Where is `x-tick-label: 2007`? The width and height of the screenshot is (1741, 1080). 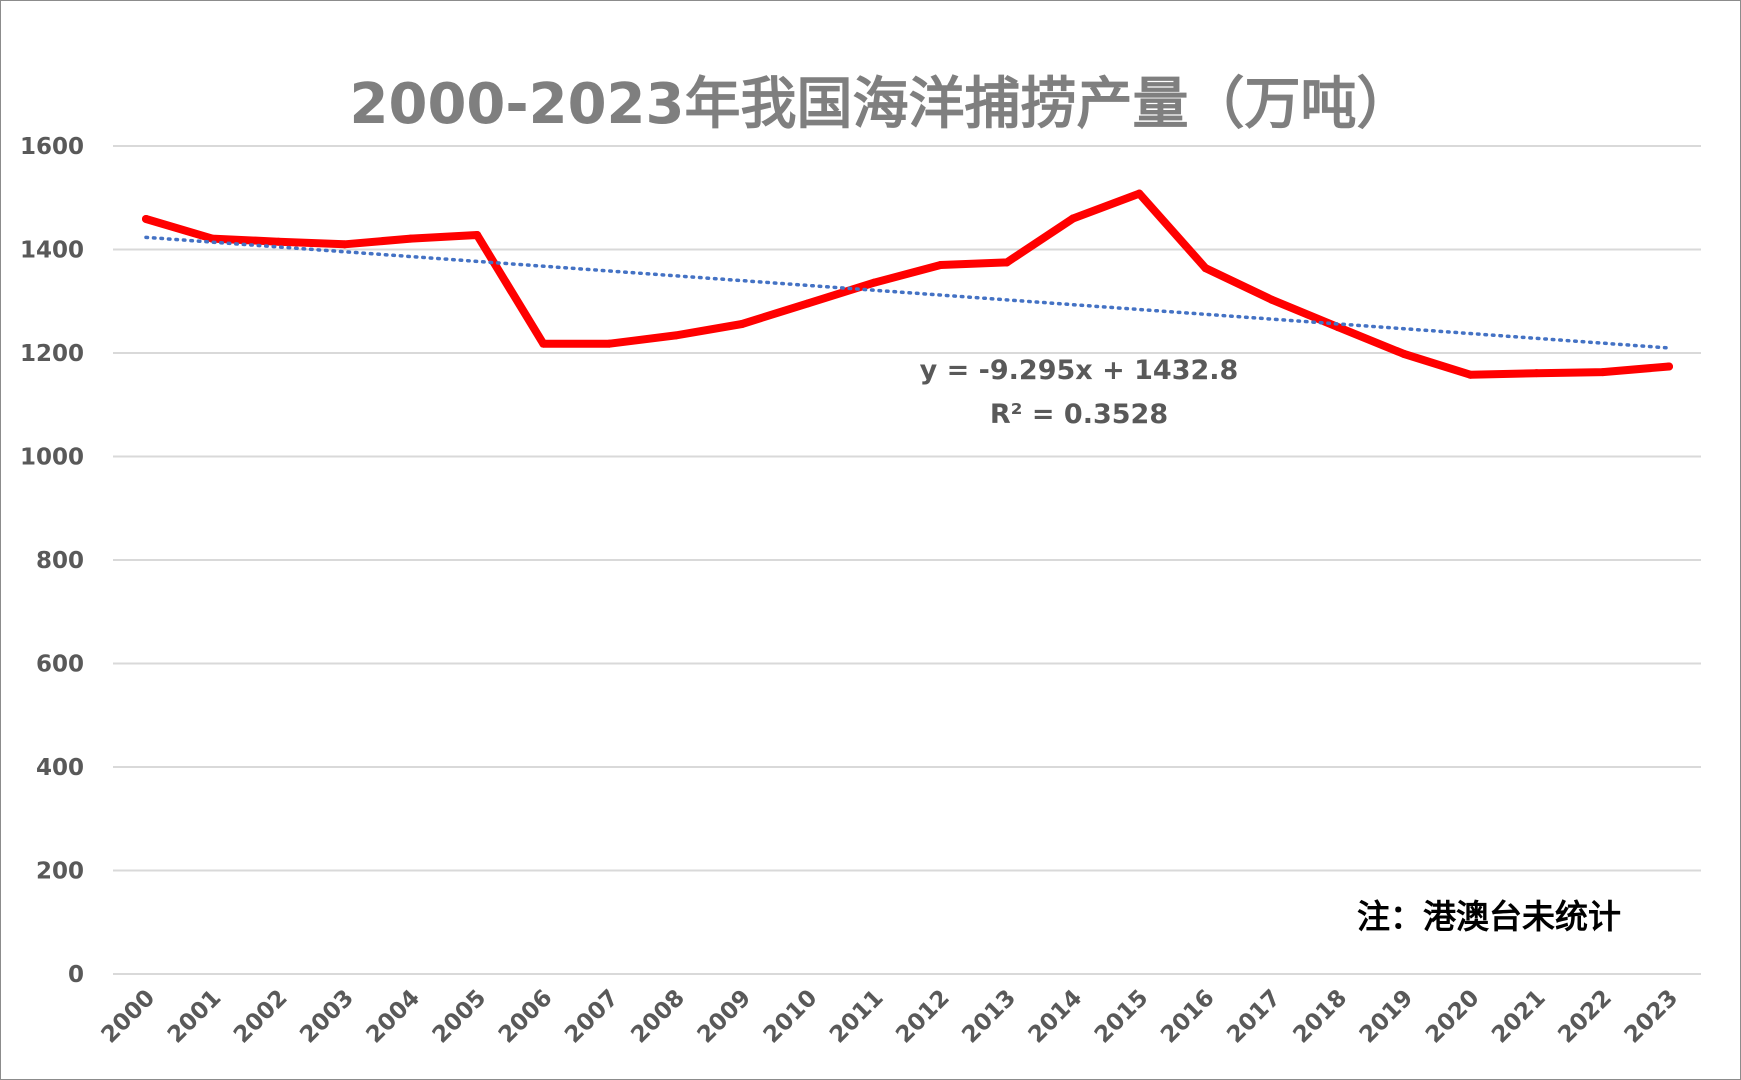
x-tick-label: 2007 is located at coordinates (592, 1017).